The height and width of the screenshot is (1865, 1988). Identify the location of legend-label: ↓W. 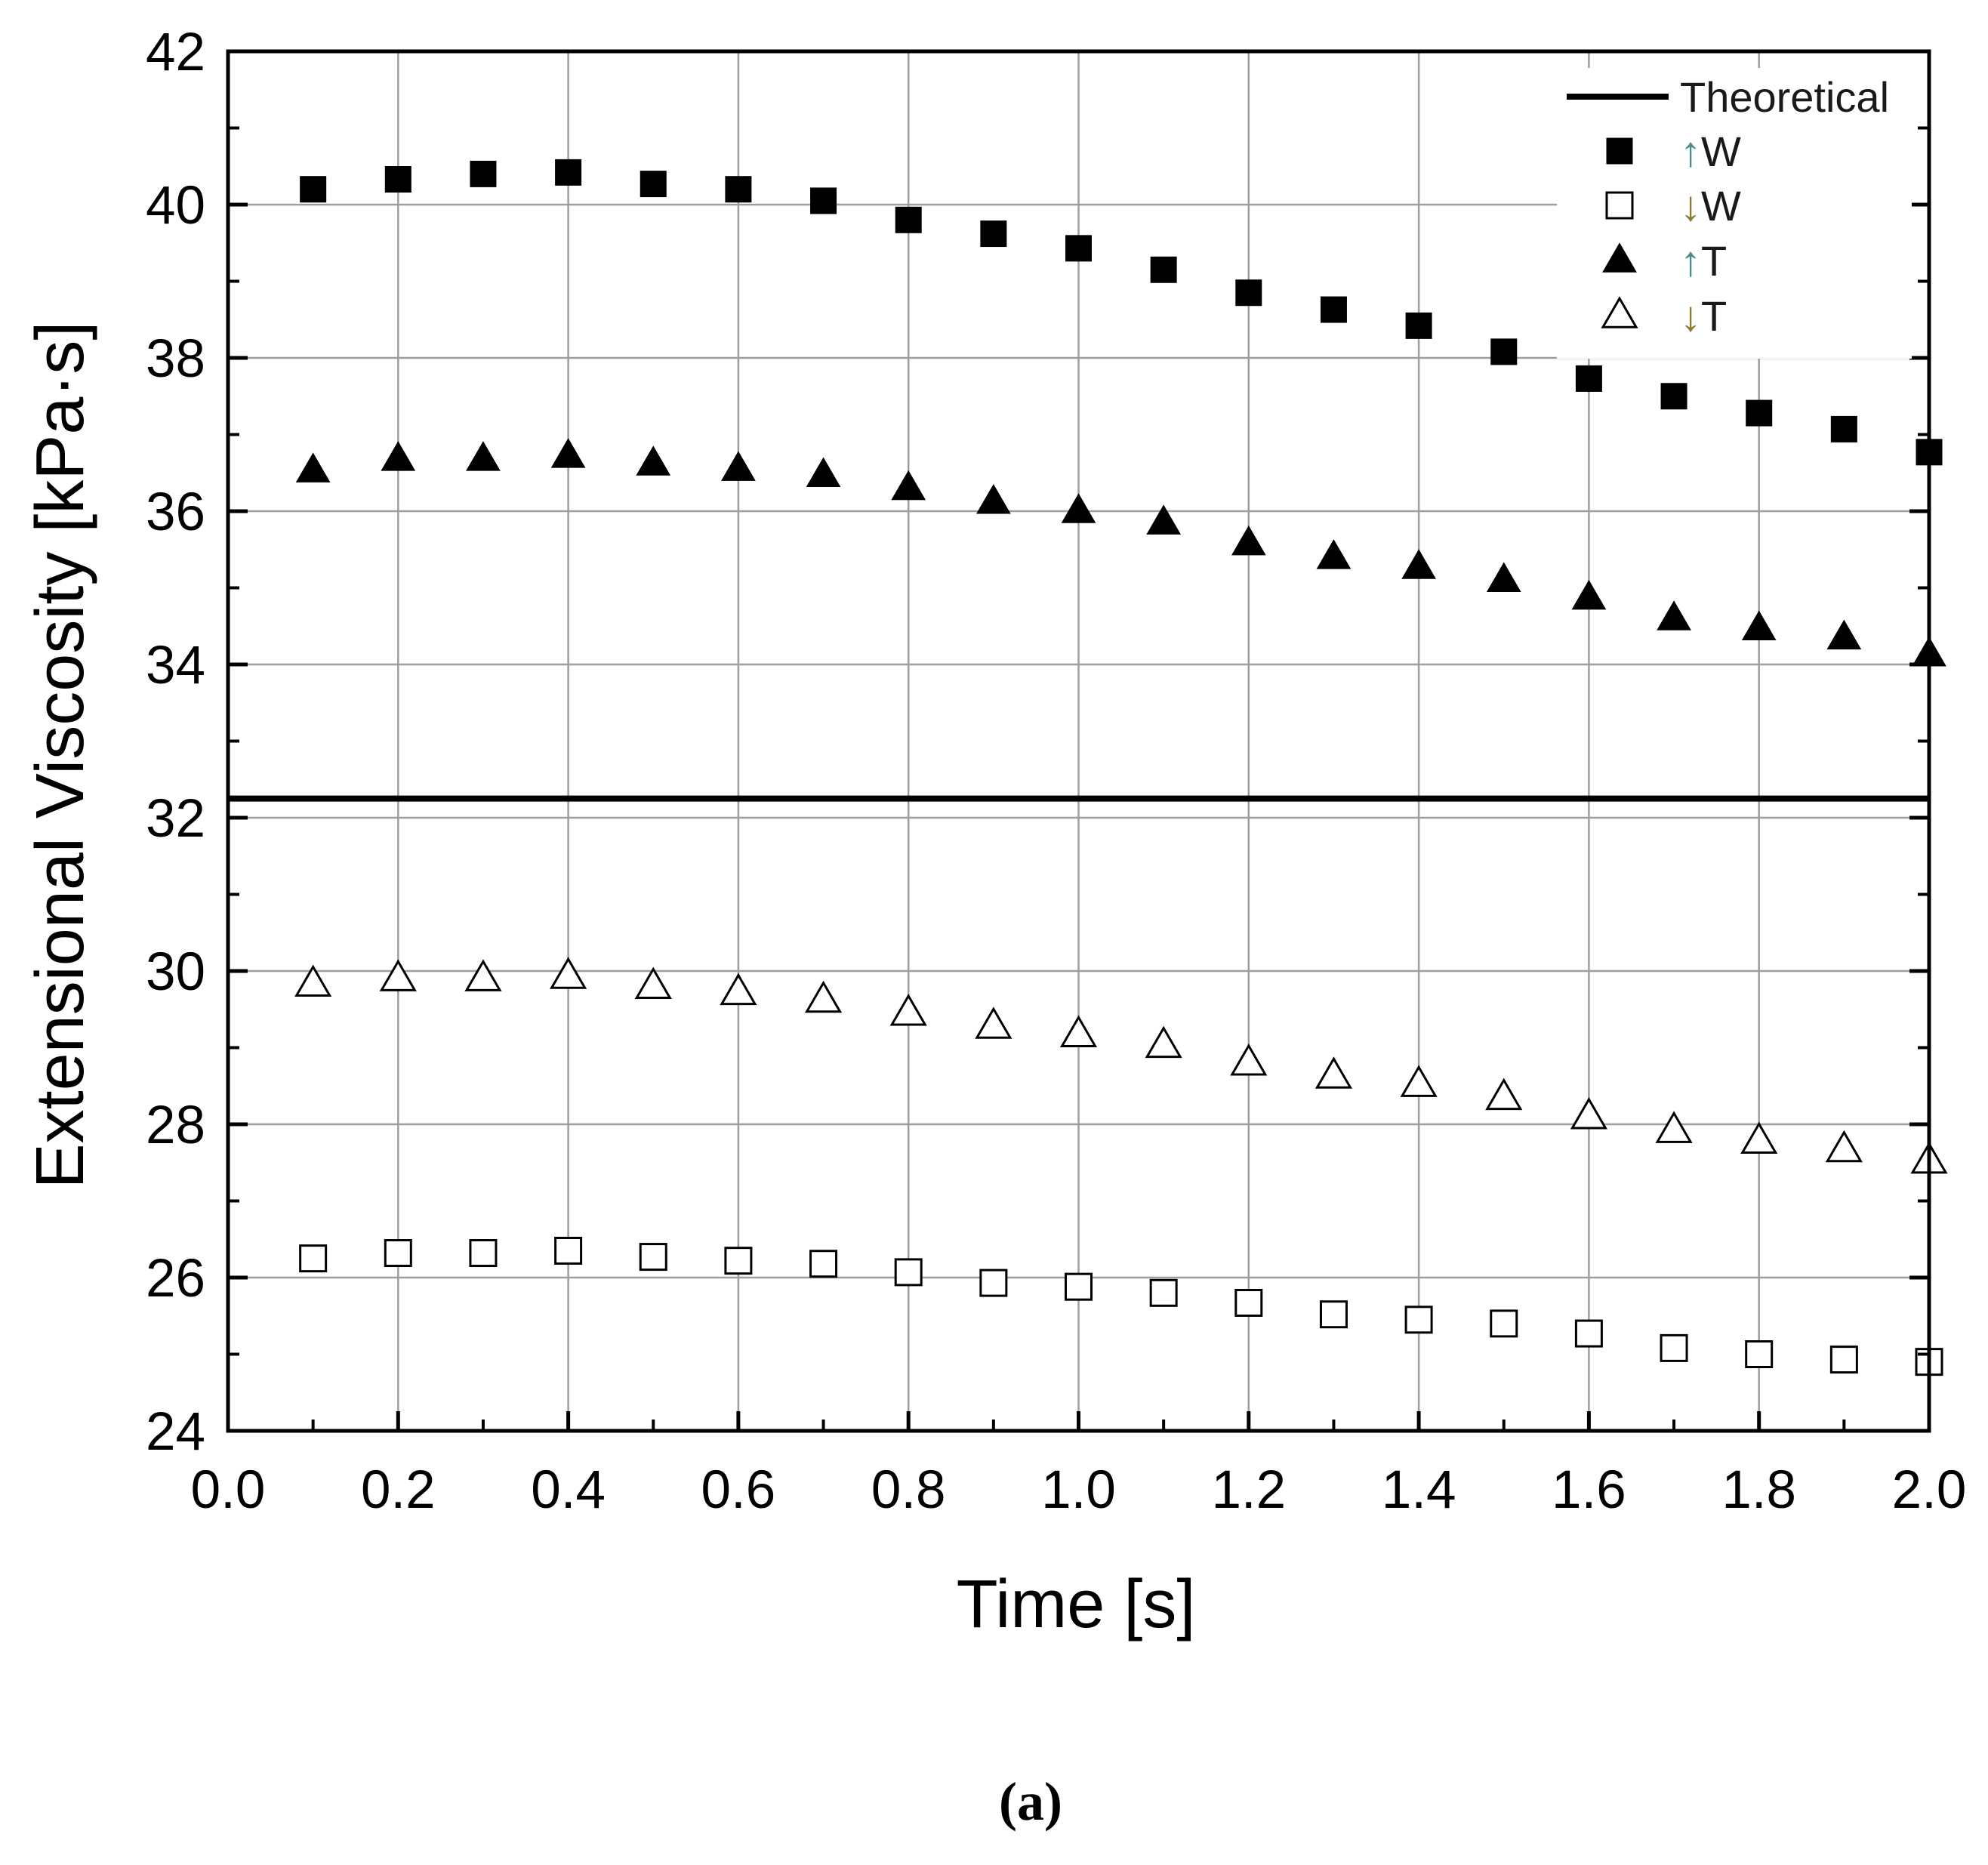
(1710, 206).